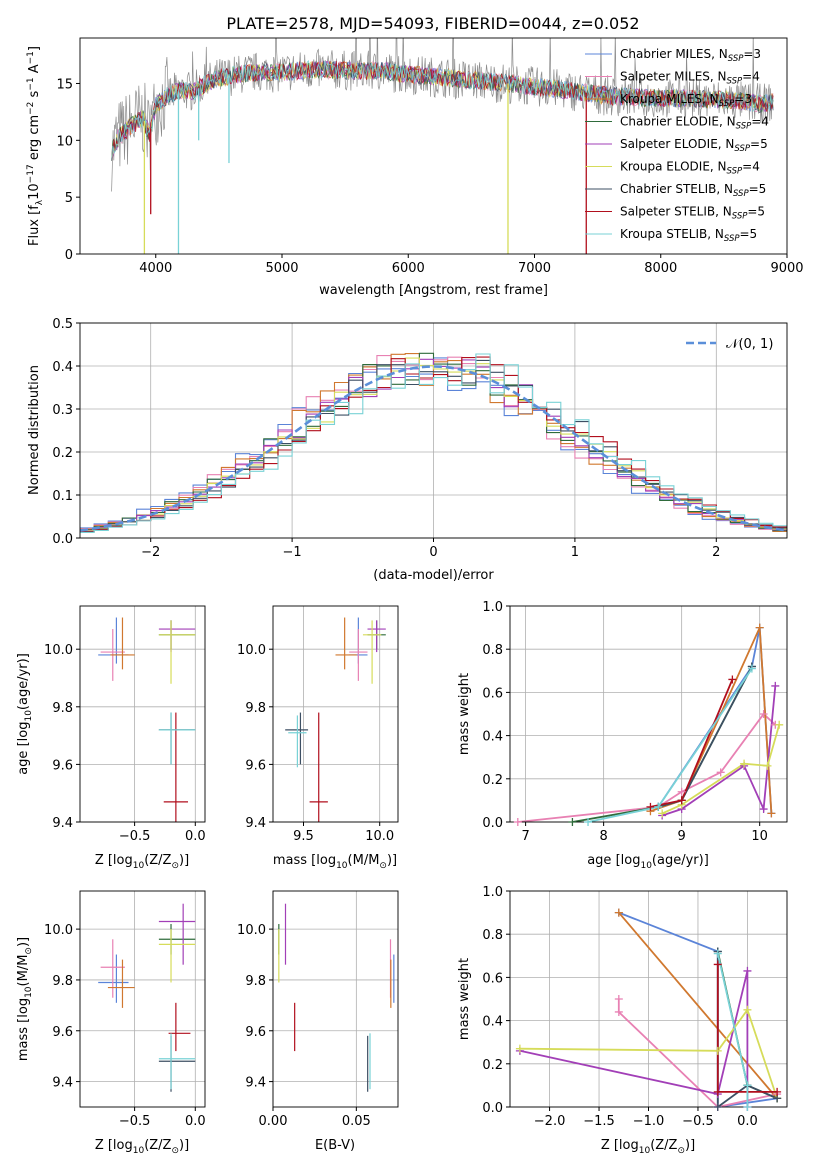 The height and width of the screenshot is (1170, 819). What do you see at coordinates (62, 496) in the screenshot?
I see `y-tick-label: 0.1` at bounding box center [62, 496].